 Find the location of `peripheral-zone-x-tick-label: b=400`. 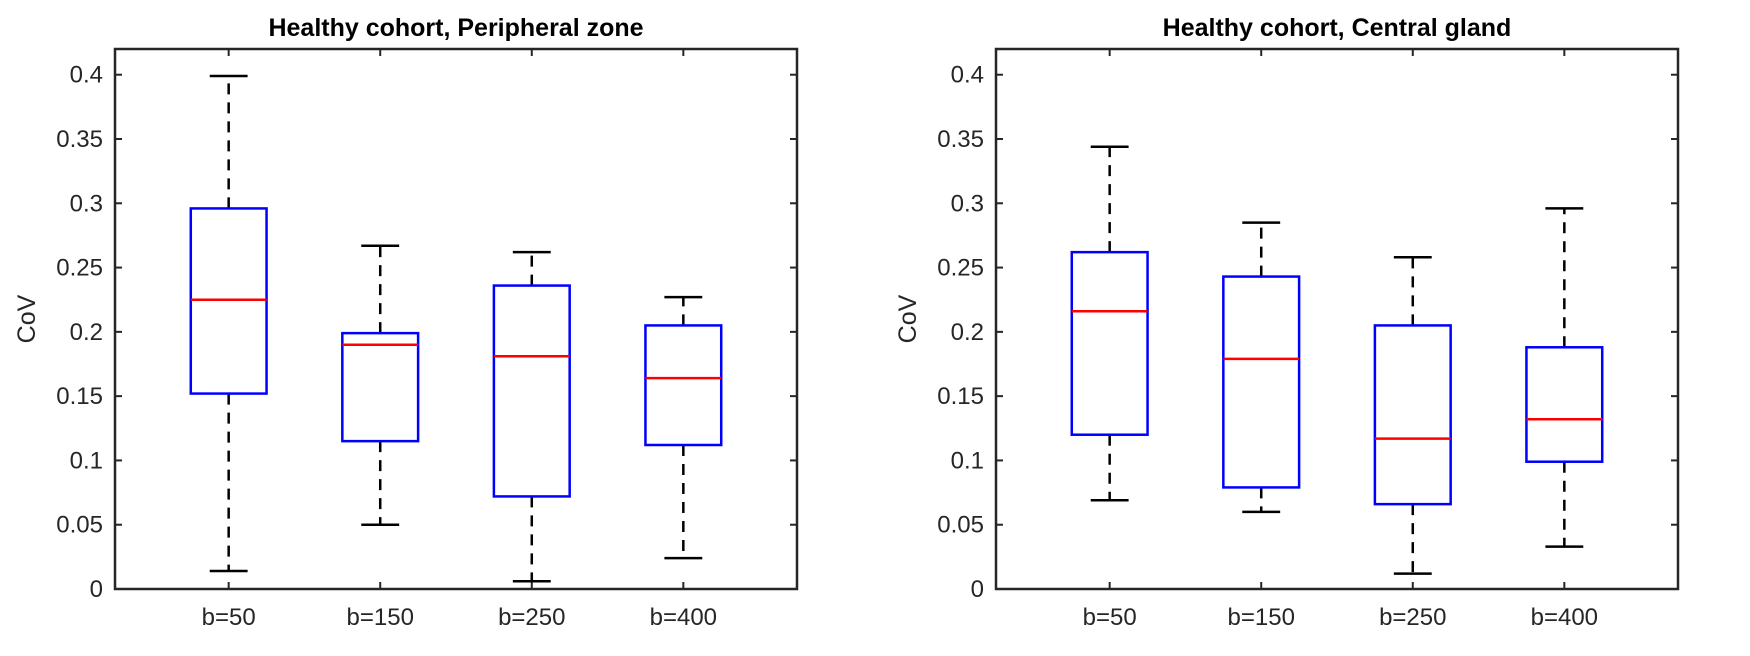

peripheral-zone-x-tick-label: b=400 is located at coordinates (683, 617).